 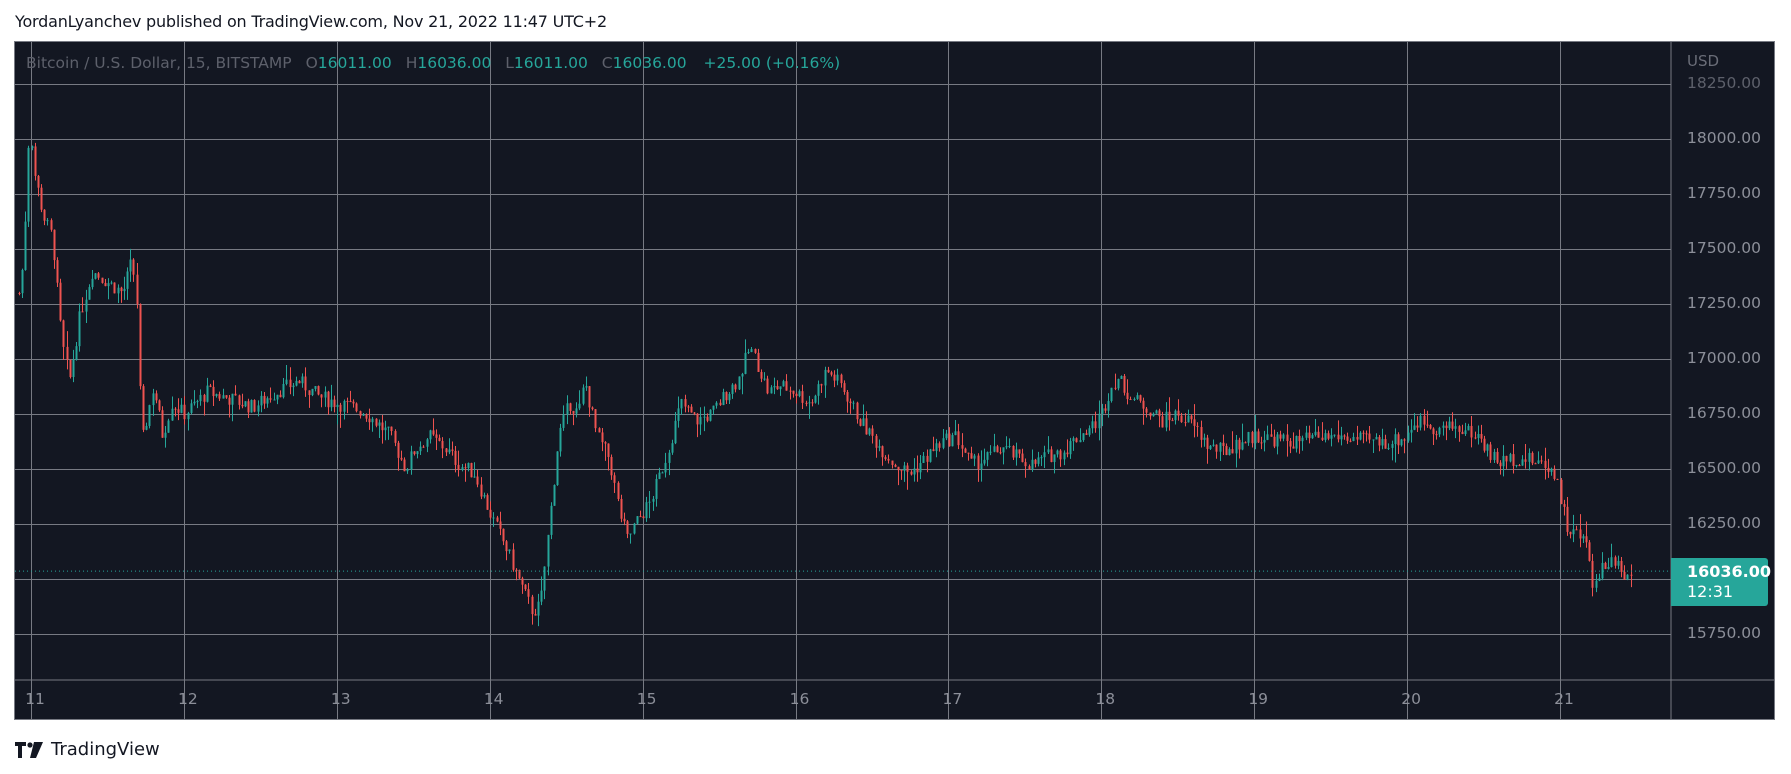 What do you see at coordinates (646, 699) in the screenshot?
I see `time-tick-label: 15` at bounding box center [646, 699].